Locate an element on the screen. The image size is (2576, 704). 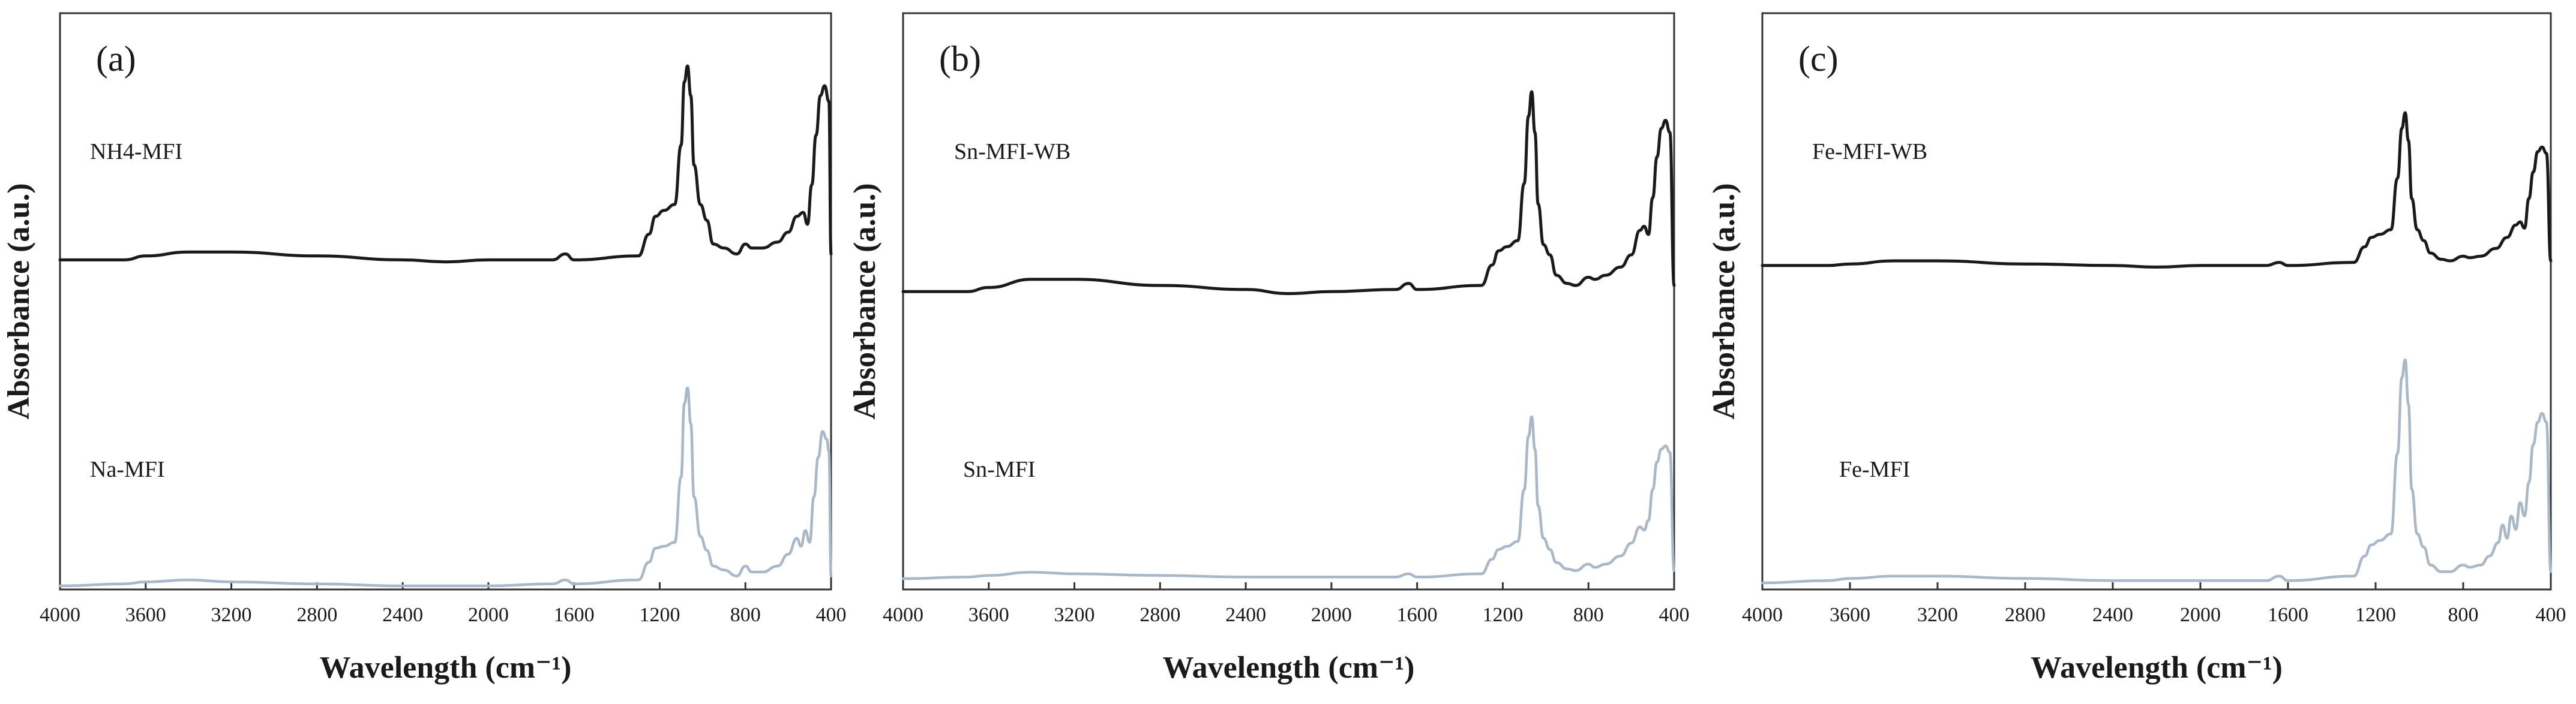
series-line-na-mfi is located at coordinates (445, 487).